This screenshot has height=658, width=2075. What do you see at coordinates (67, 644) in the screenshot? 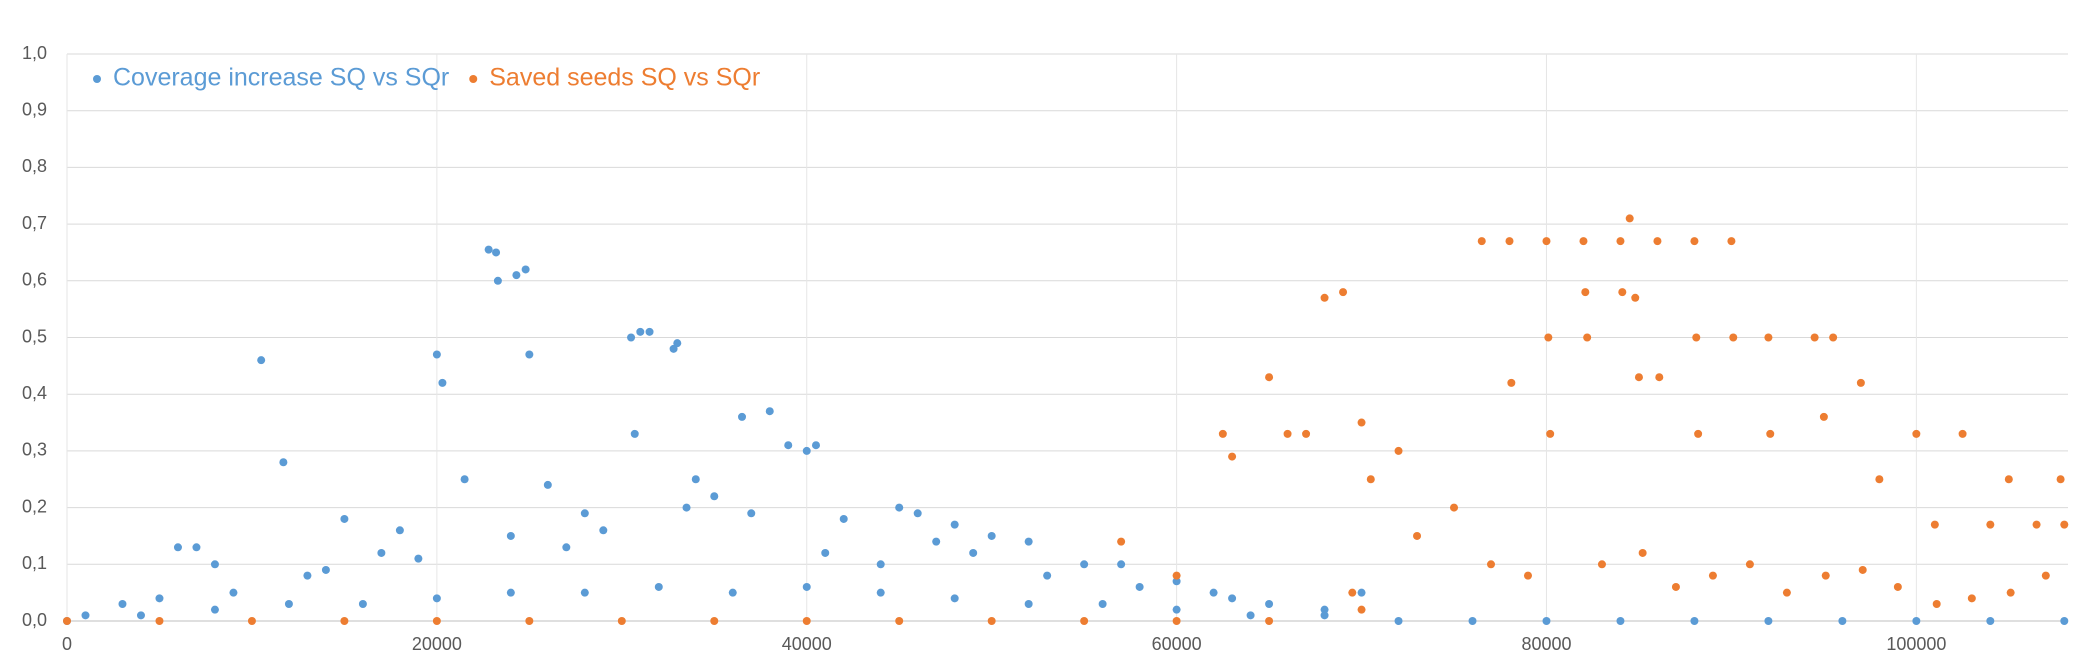
I see `x-tick-label: 0` at bounding box center [67, 644].